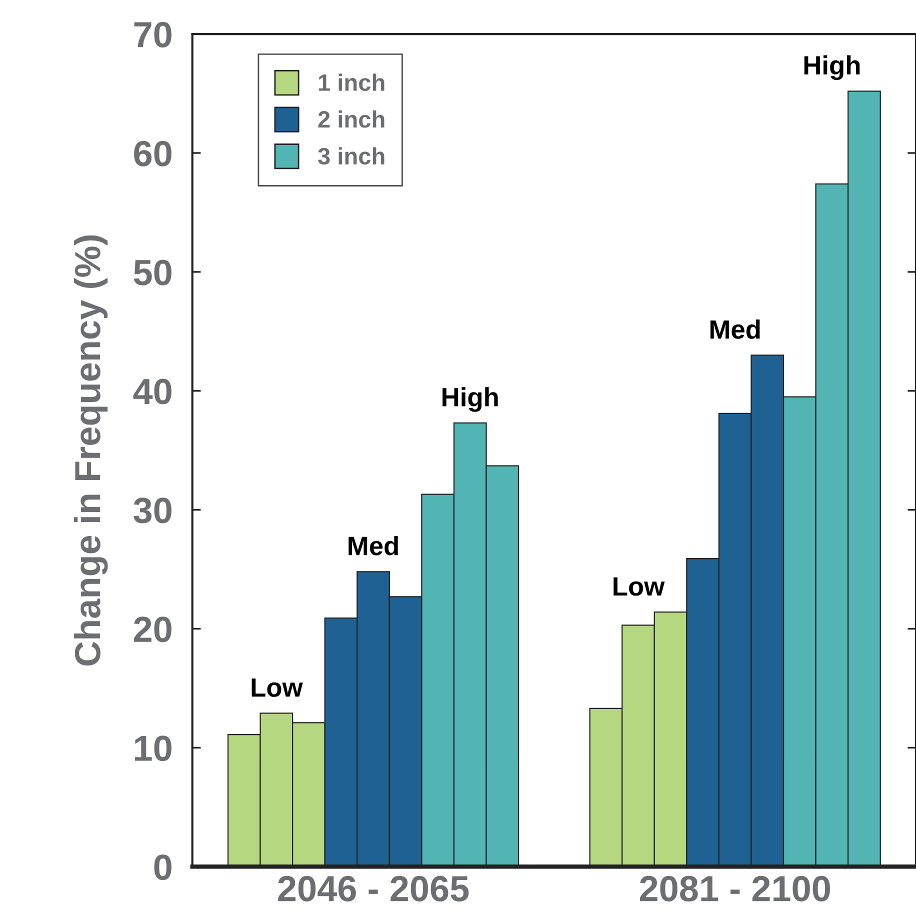 This screenshot has width=916, height=920. What do you see at coordinates (153, 511) in the screenshot?
I see `y-tick-label: 30` at bounding box center [153, 511].